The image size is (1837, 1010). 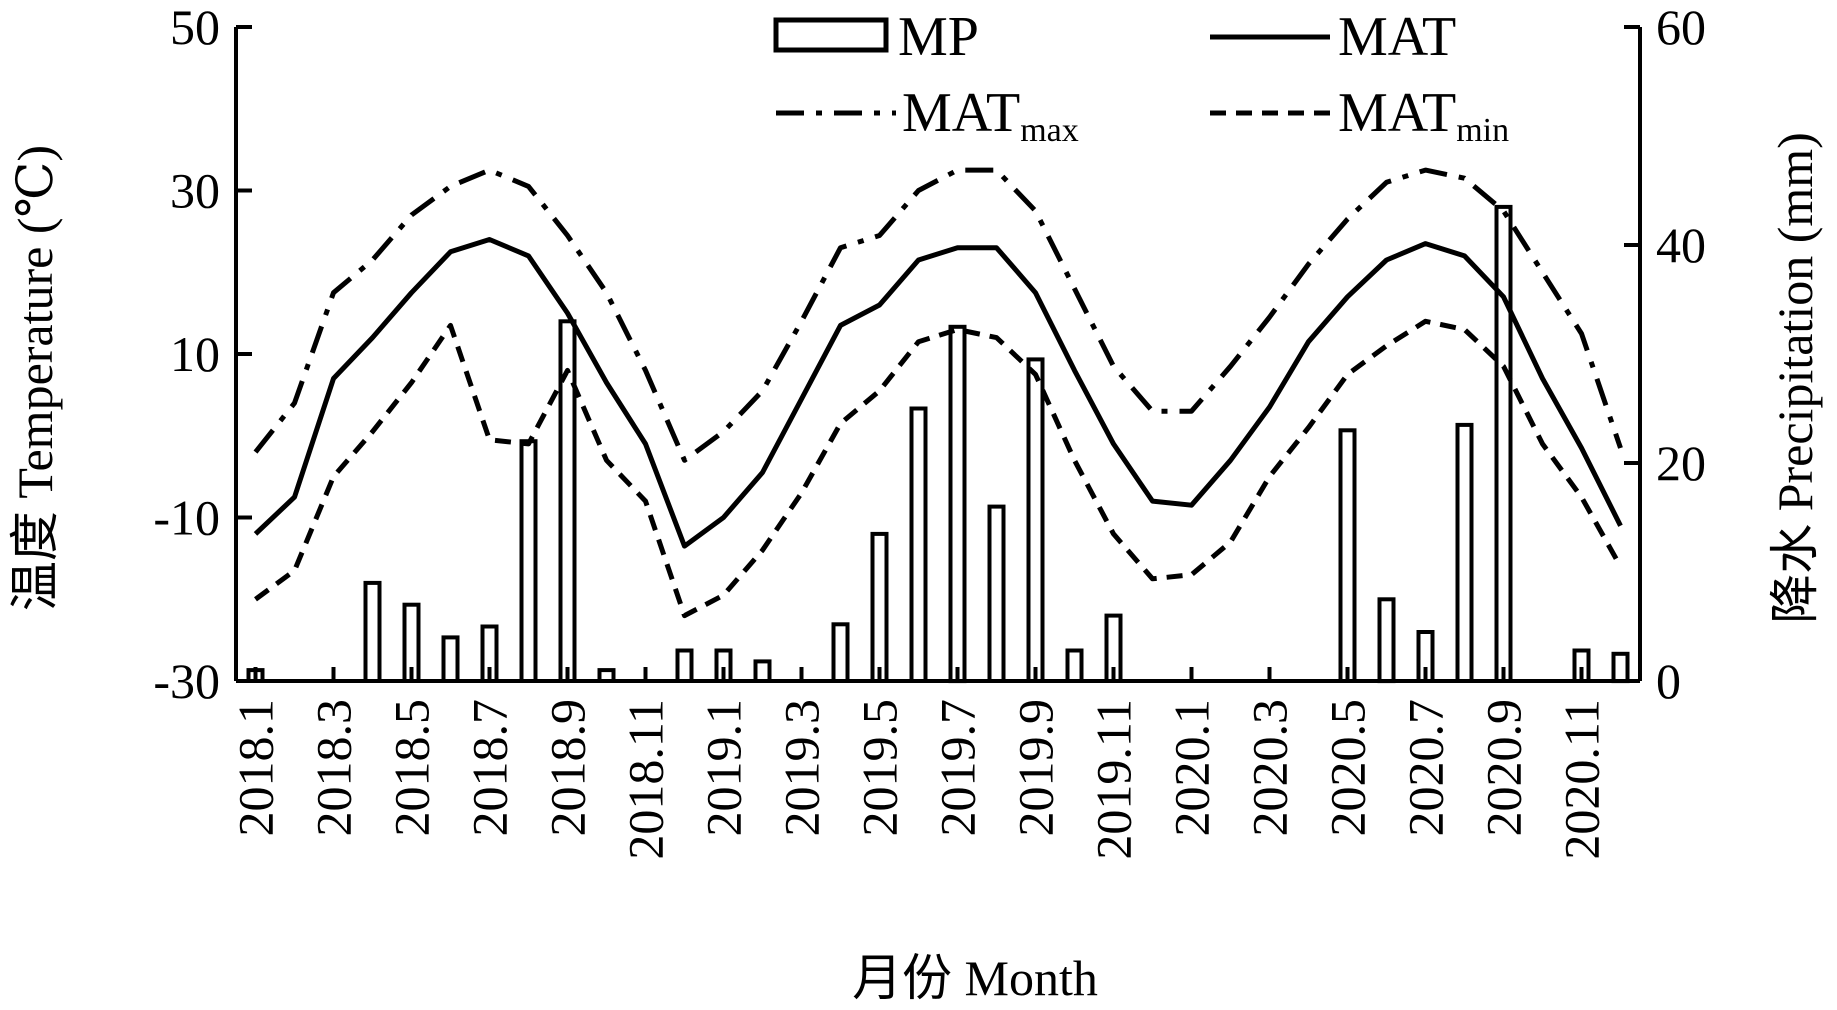 What do you see at coordinates (1795, 378) in the screenshot?
I see `right-axis-title: 降水 Precipitation (mm)` at bounding box center [1795, 378].